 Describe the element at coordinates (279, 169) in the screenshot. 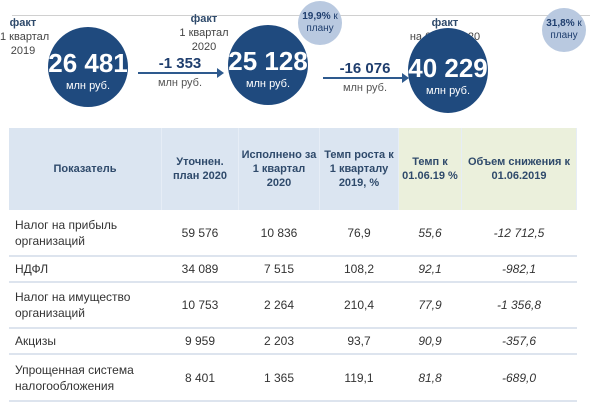

I see `col-header: Исполнено за 1 квартал 2020` at that location.